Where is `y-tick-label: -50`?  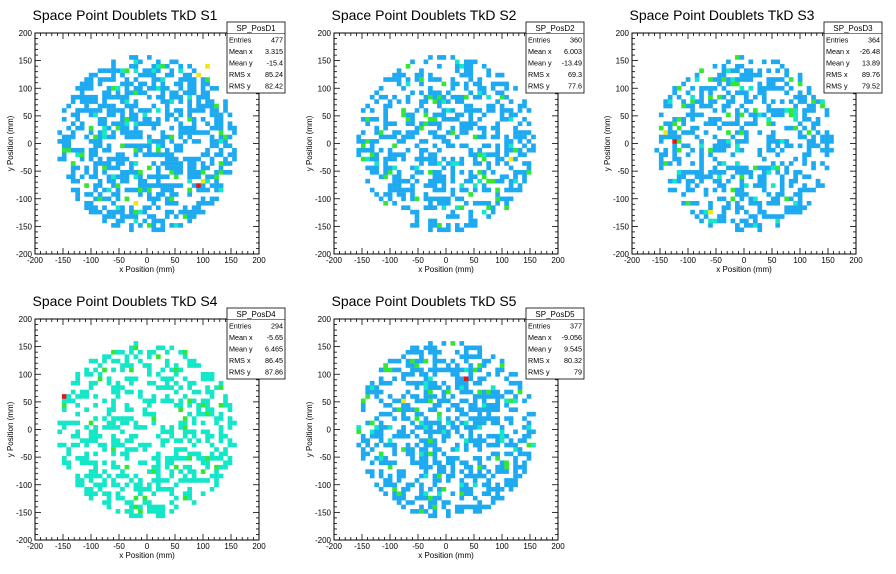 y-tick-label: -50 is located at coordinates (325, 457).